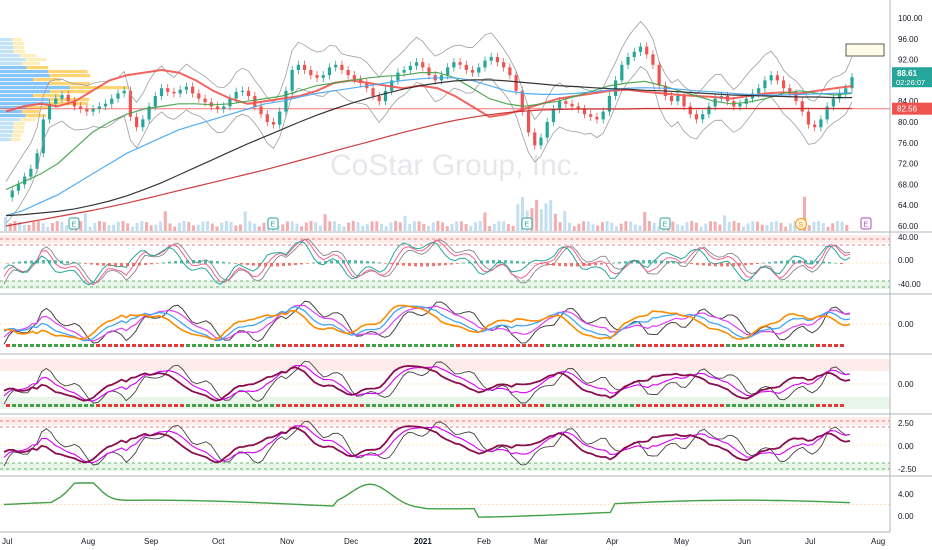 This screenshot has height=550, width=932. I want to click on price-axis-tick: 60.00, so click(908, 226).